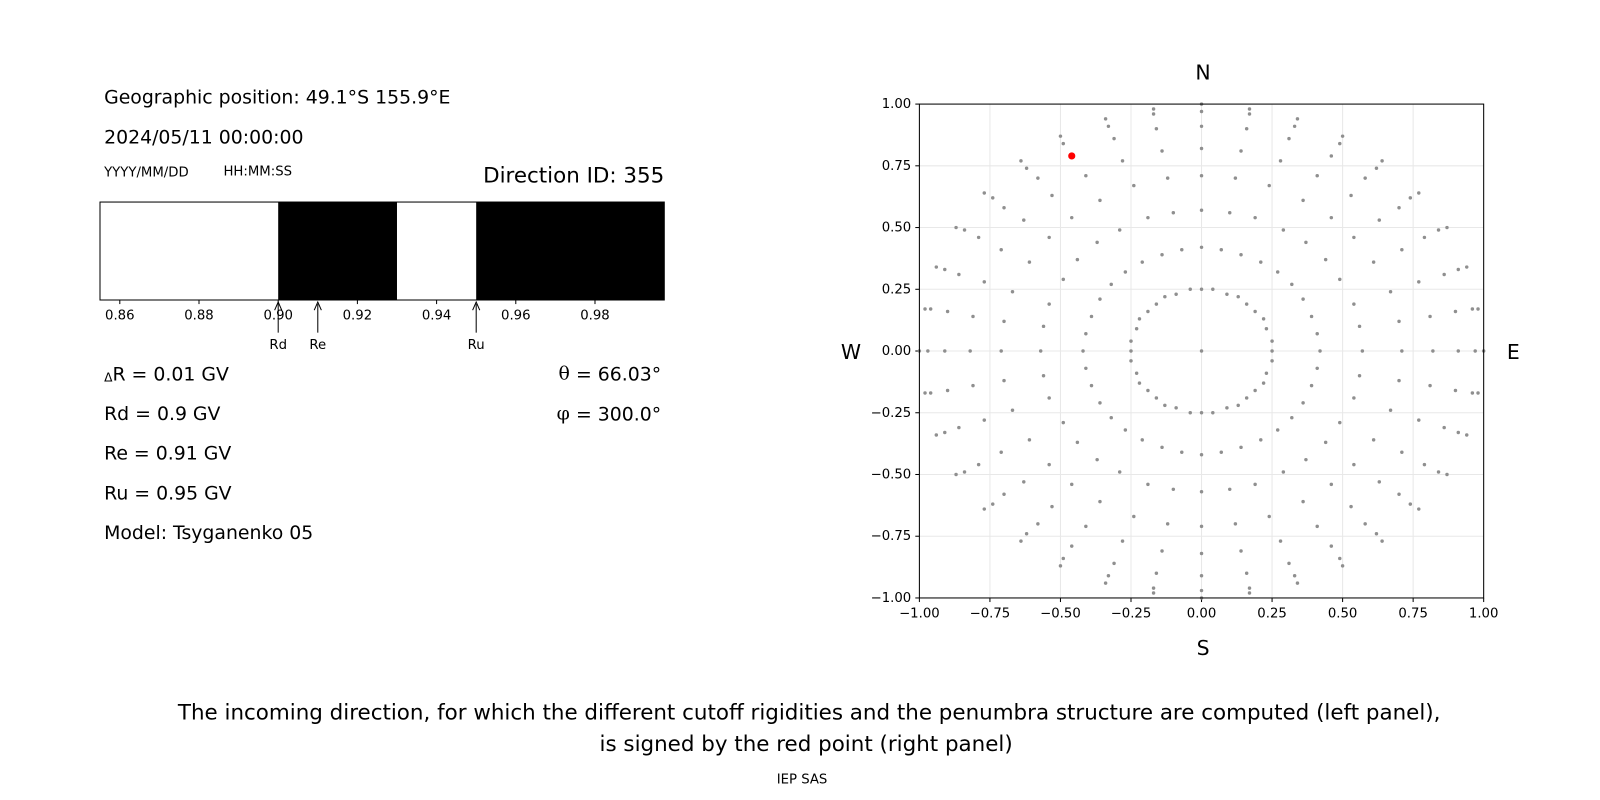 The height and width of the screenshot is (800, 1600). I want to click on x-tick-label: −0.75, so click(990, 613).